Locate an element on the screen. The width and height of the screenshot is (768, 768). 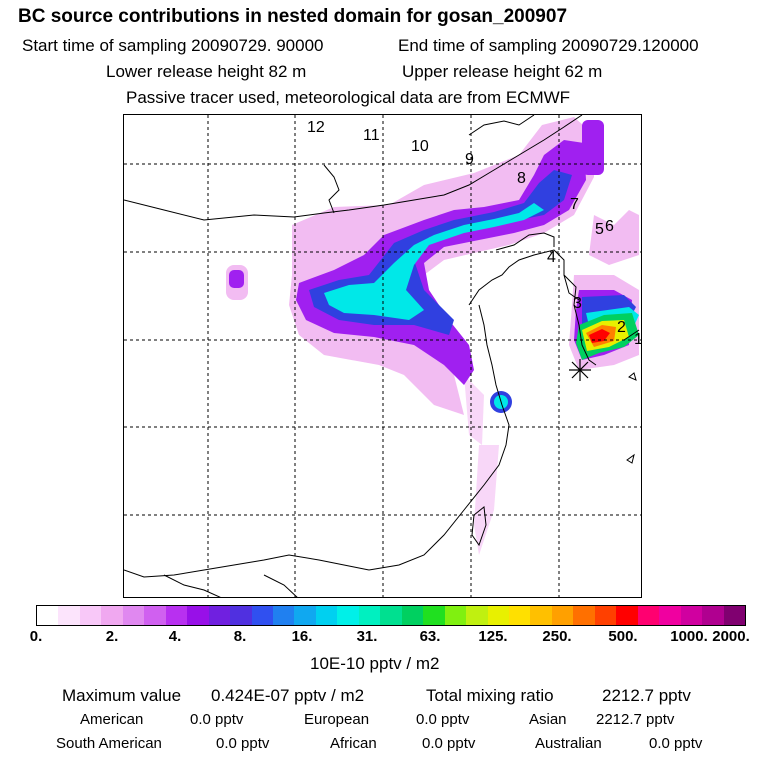
region-name: South American is located at coordinates (109, 743).